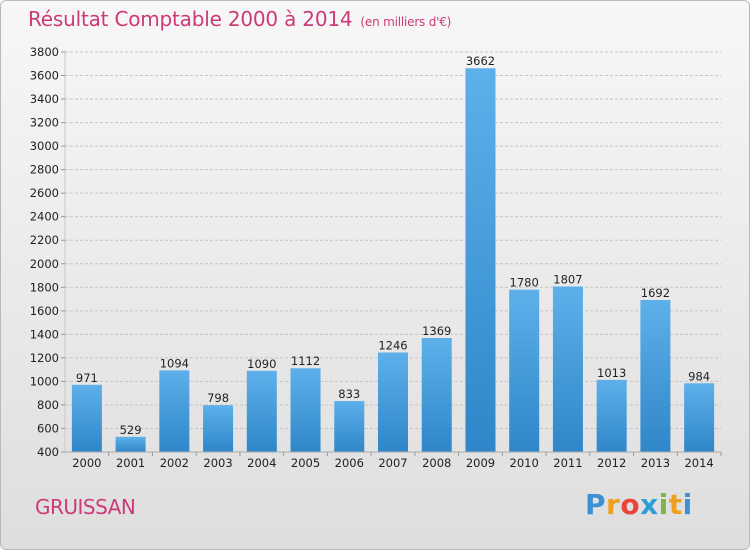 The width and height of the screenshot is (750, 550). I want to click on value-label-2012: 1013, so click(611, 373).